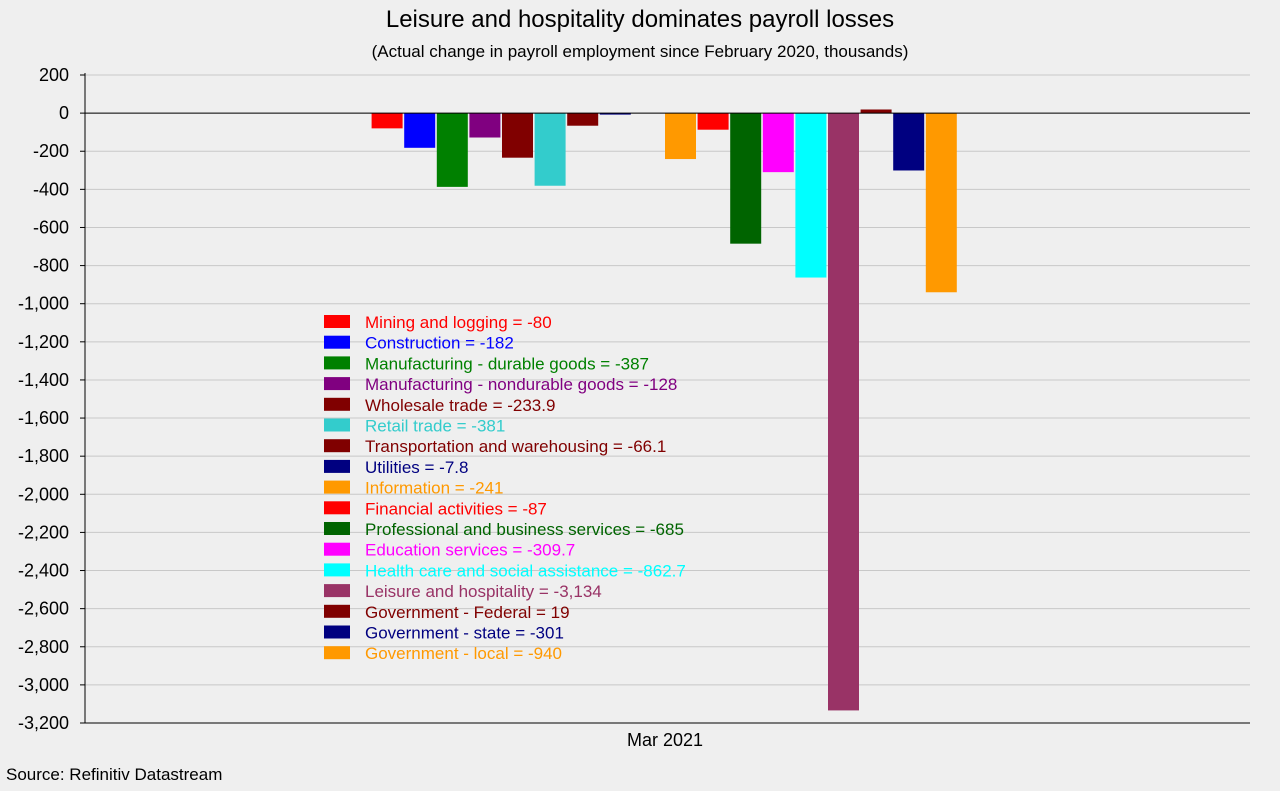 The height and width of the screenshot is (791, 1280). I want to click on bar-health-care-and-social-assistance, so click(811, 195).